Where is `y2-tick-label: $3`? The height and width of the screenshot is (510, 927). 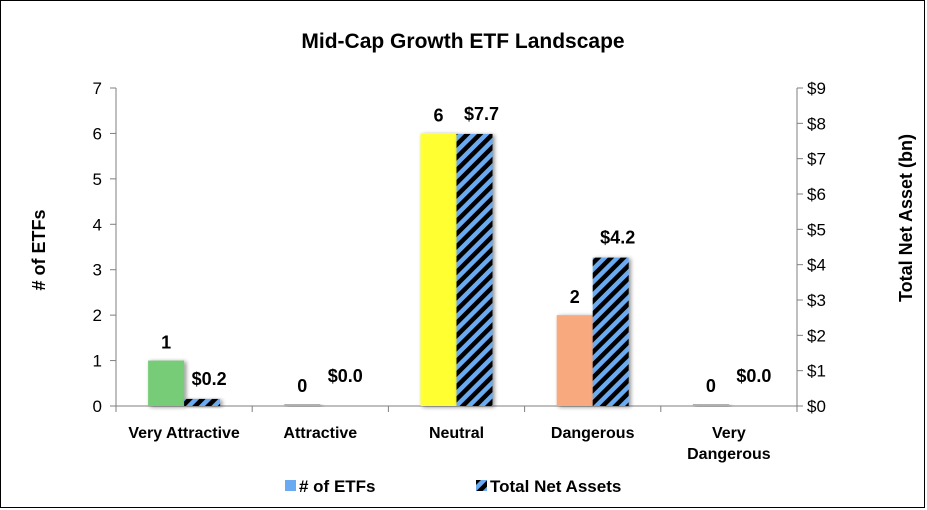
y2-tick-label: $3 is located at coordinates (816, 300).